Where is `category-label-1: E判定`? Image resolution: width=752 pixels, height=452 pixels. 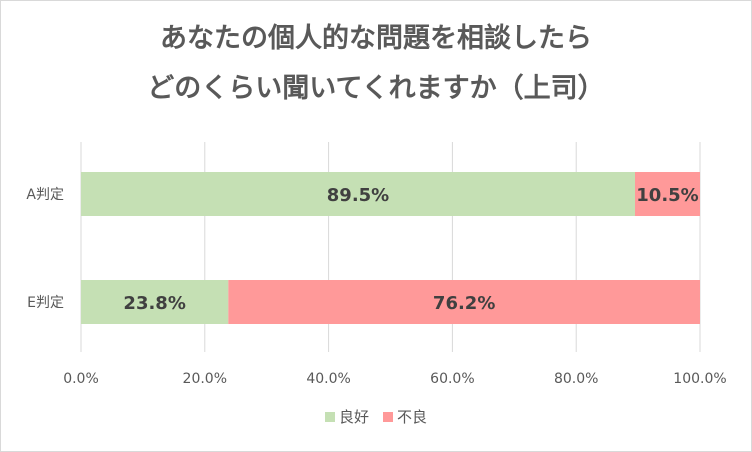 category-label-1: E判定 is located at coordinates (45, 303).